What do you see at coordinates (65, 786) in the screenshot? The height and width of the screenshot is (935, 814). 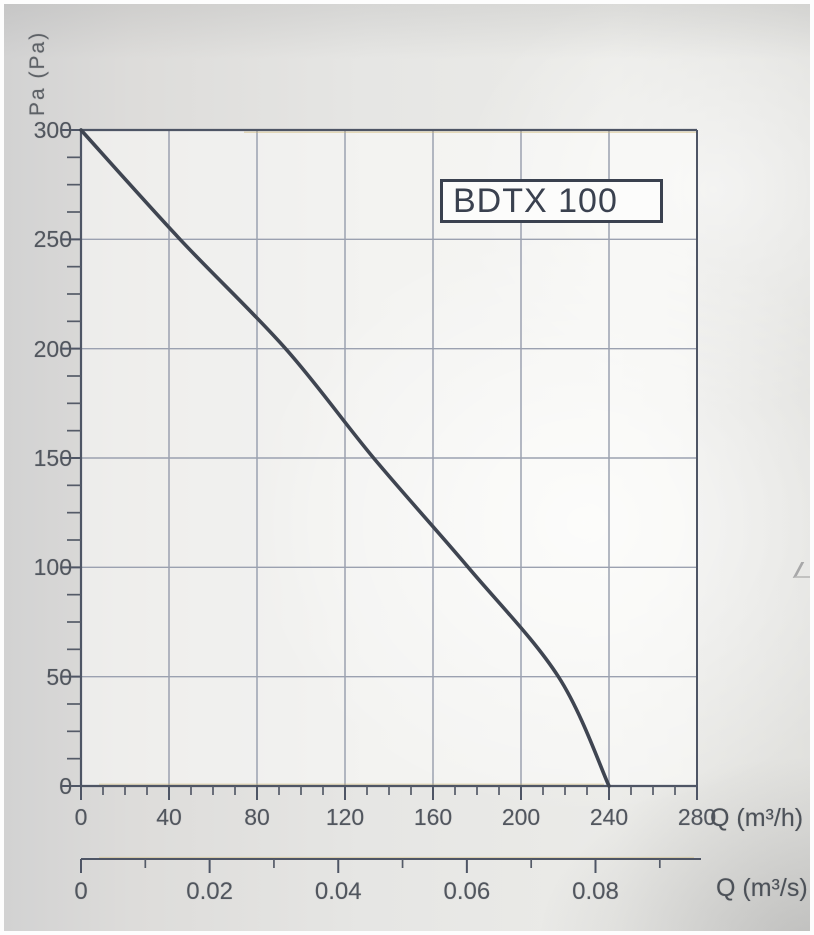 I see `y-tick-label: 0` at bounding box center [65, 786].